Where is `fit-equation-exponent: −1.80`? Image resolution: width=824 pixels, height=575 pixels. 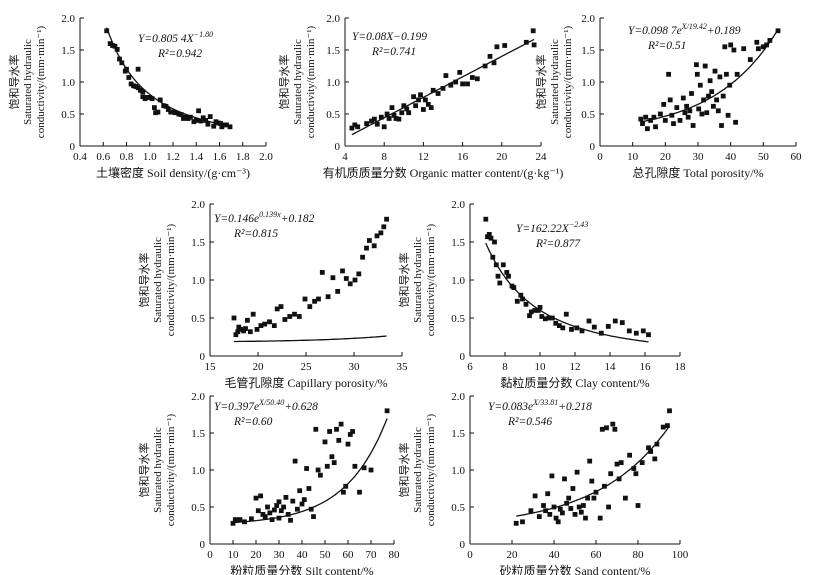 fit-equation-exponent: −1.80 is located at coordinates (203, 34).